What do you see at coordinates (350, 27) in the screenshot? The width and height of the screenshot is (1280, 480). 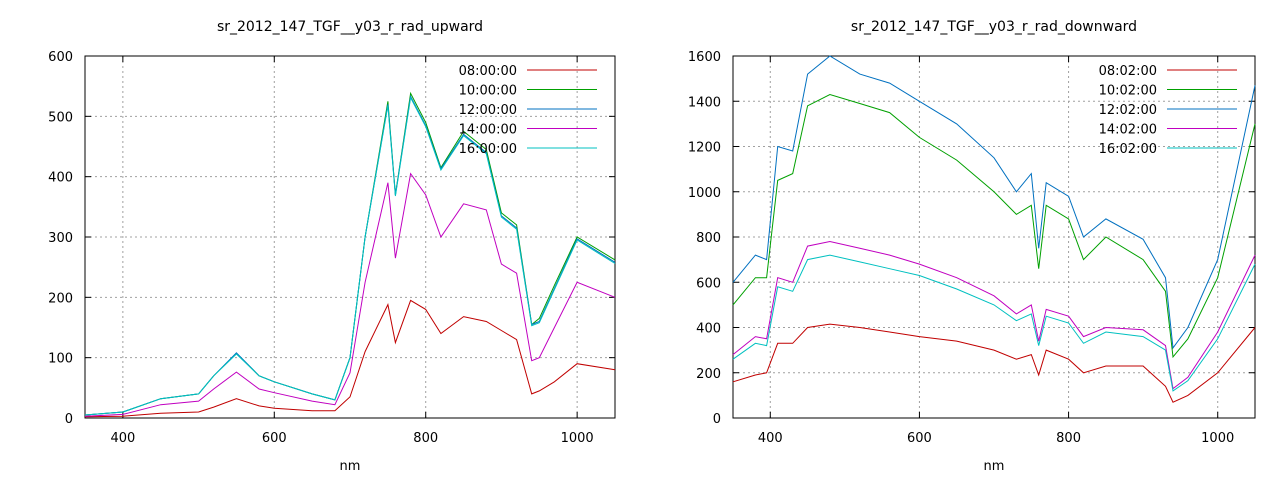 I see `chart-1-title: sr_2012_147_TGF__y03_r_rad_upward` at bounding box center [350, 27].